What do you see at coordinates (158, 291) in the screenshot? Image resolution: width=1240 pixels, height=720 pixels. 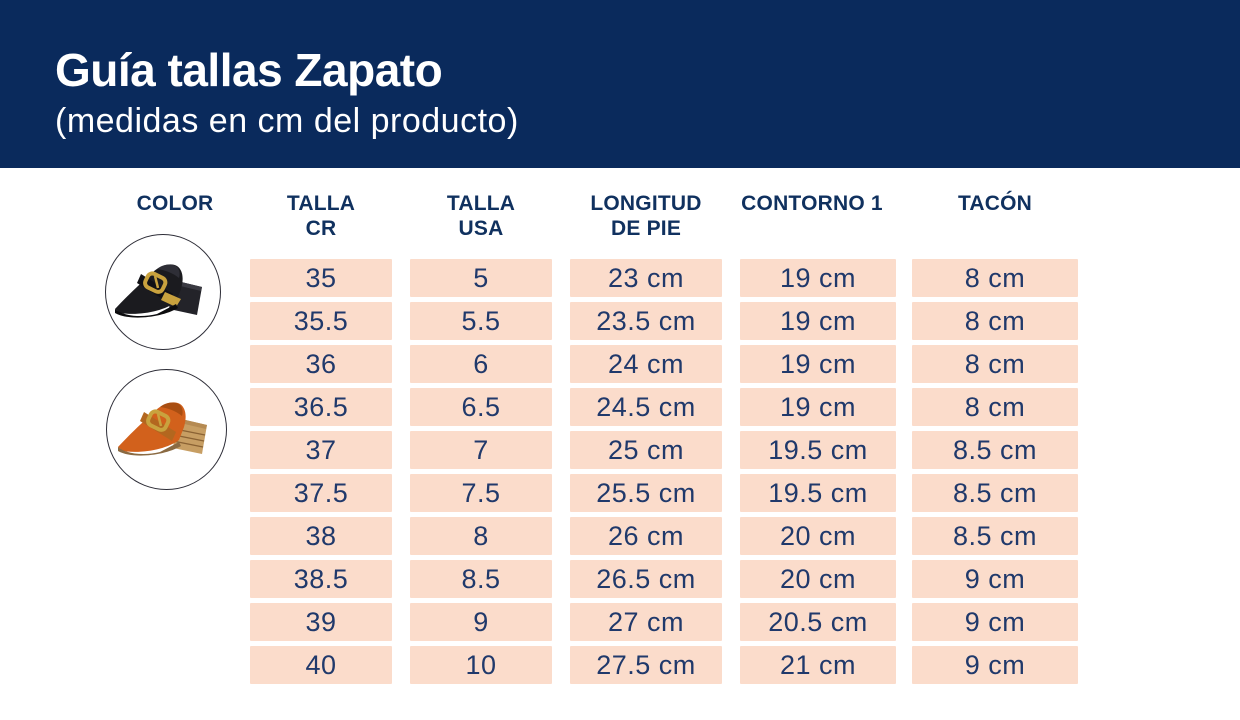 I see `black-mule-shoe-icon` at bounding box center [158, 291].